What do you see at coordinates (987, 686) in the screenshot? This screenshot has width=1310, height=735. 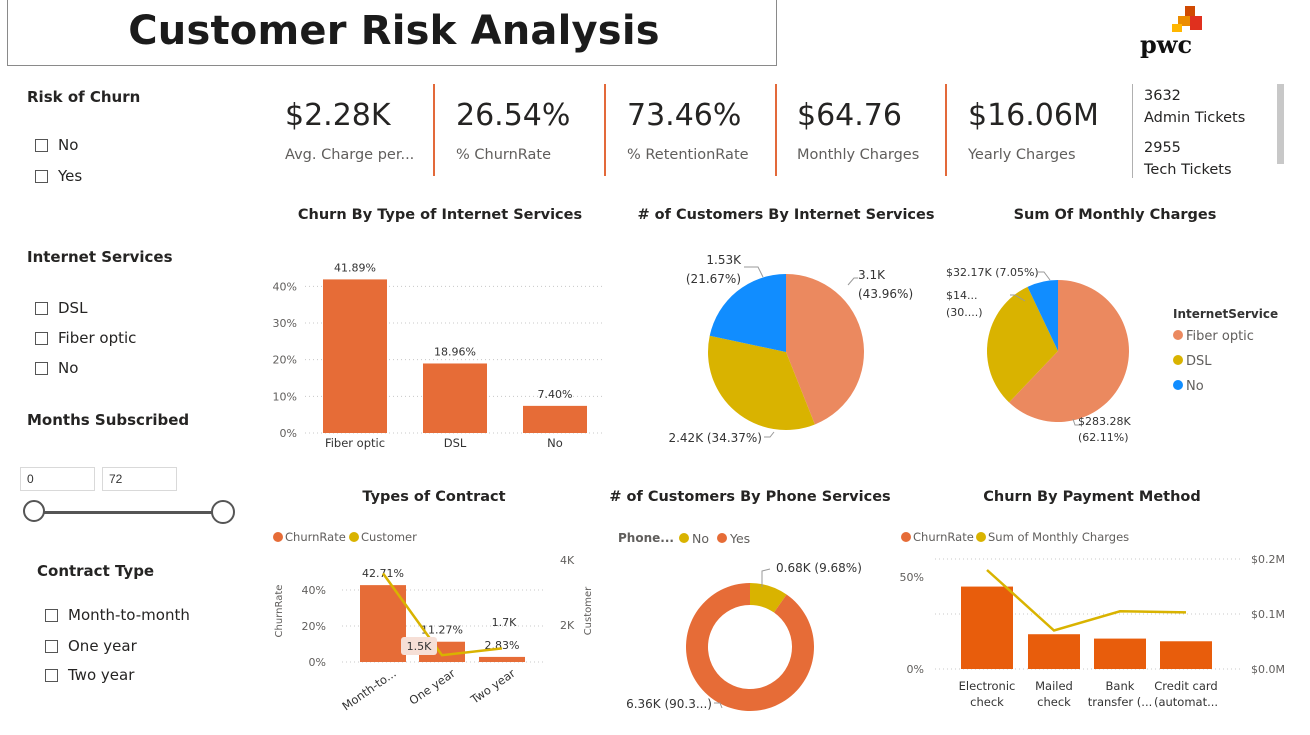 I see `x-tick-label: Electronic` at bounding box center [987, 686].